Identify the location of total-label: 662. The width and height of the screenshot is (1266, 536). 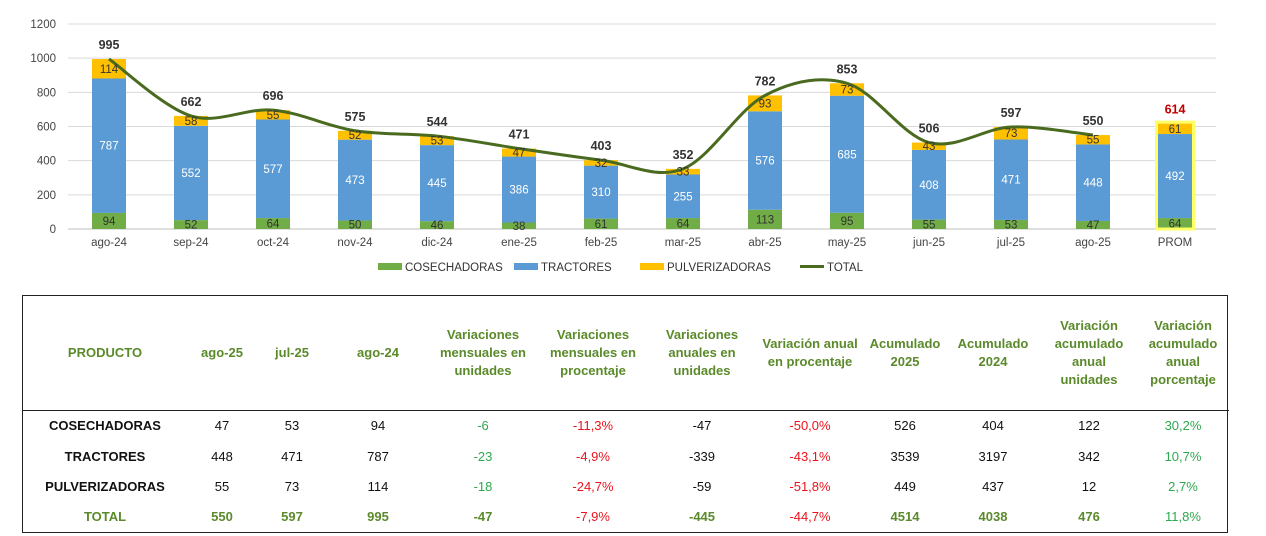
(191, 102).